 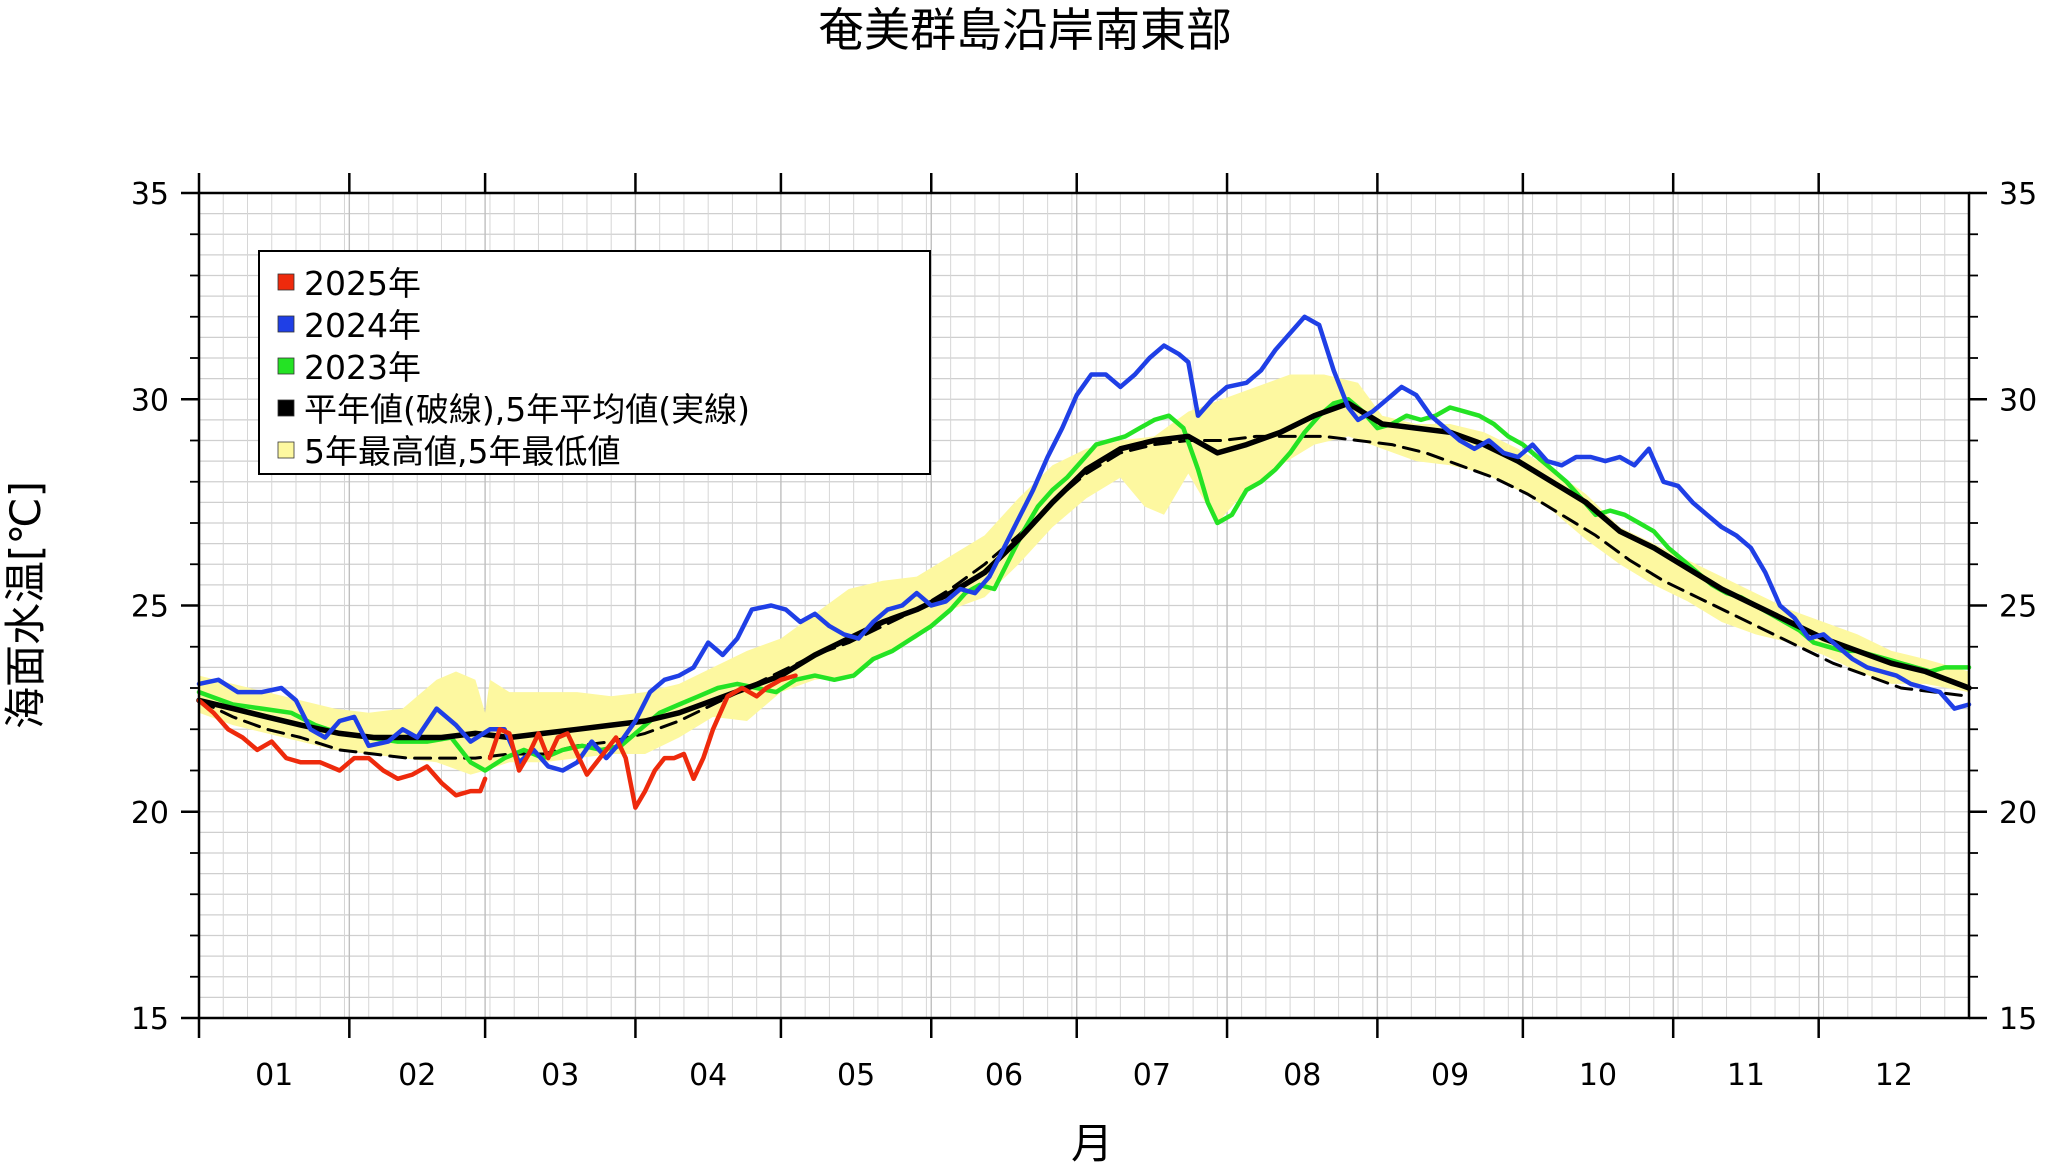 What do you see at coordinates (1302, 1075) in the screenshot?
I see `x-tick-label: 08` at bounding box center [1302, 1075].